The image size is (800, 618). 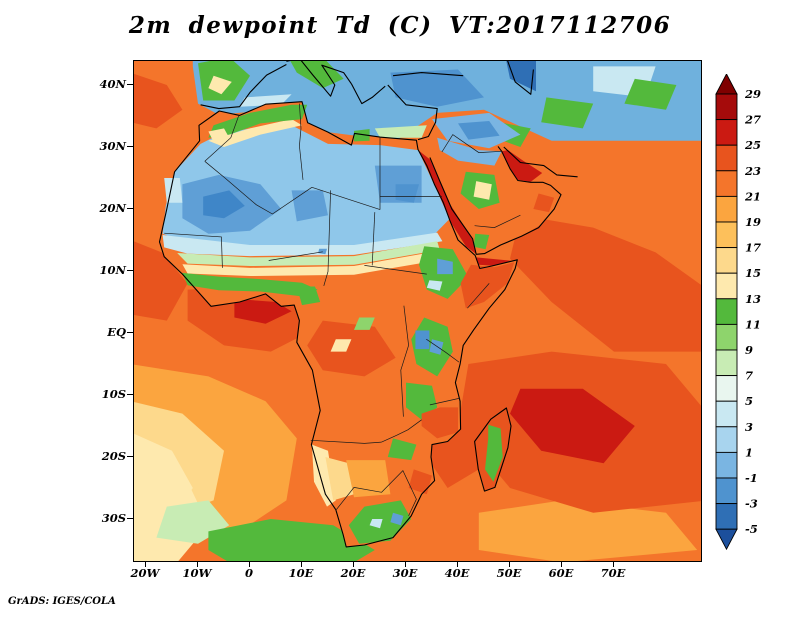 I want to click on lat-tick-label: 40N, so click(x=112, y=84).